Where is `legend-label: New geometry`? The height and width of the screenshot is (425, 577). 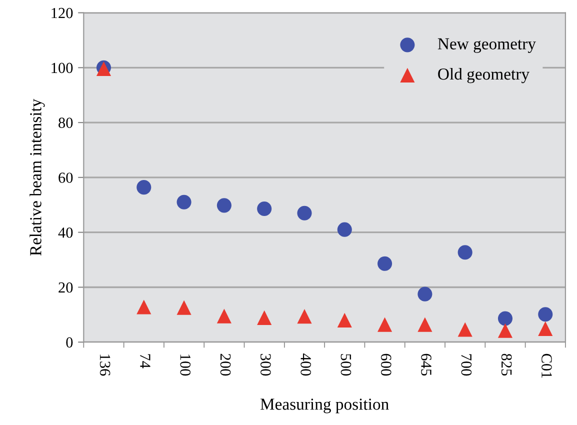 legend-label: New geometry is located at coordinates (487, 45).